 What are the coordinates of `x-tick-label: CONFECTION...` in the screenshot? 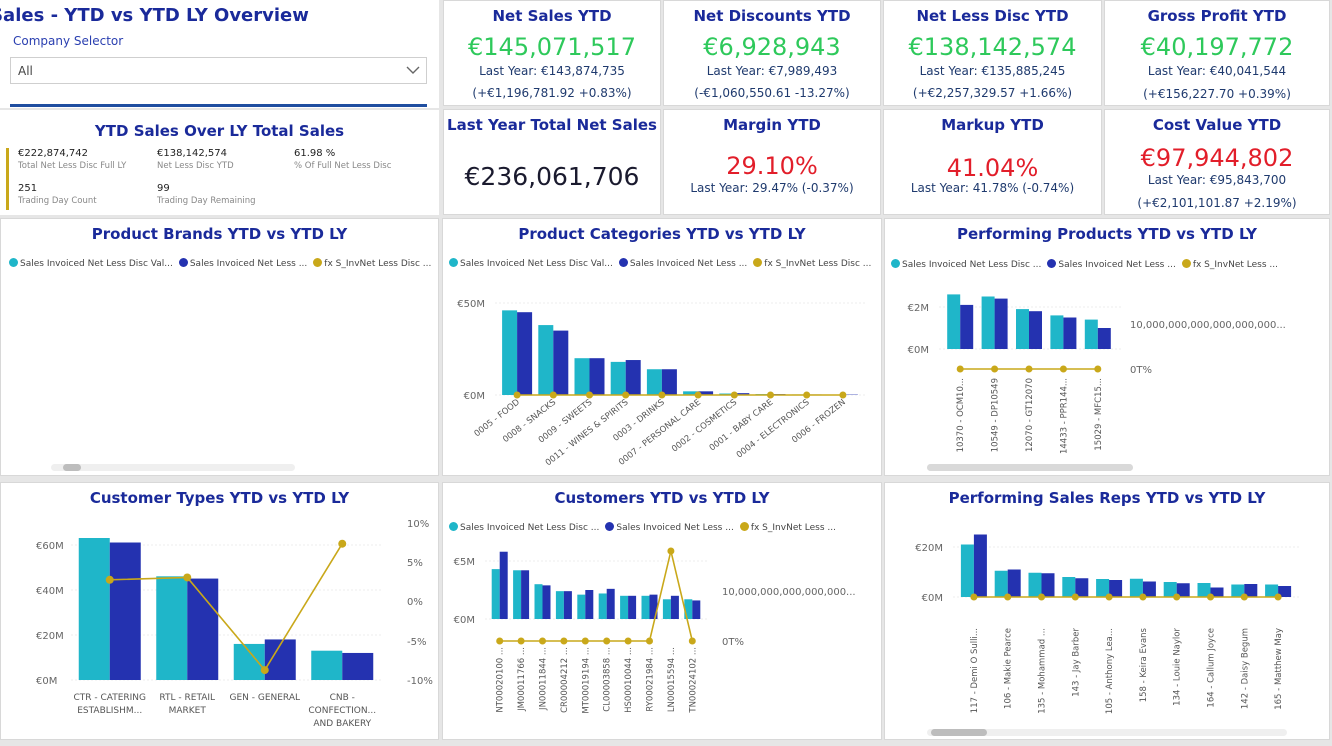 It's located at (342, 711).